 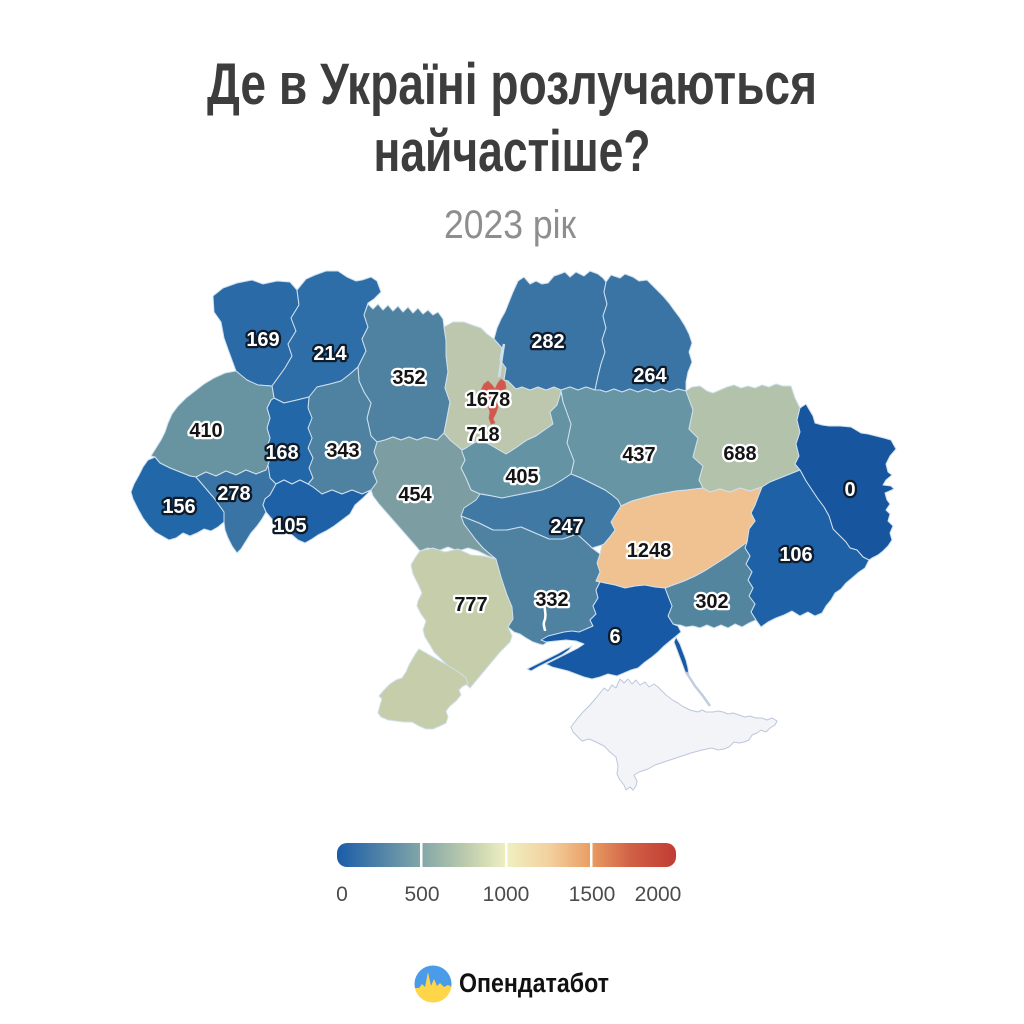 I want to click on svg-text: 169, so click(x=262, y=340).